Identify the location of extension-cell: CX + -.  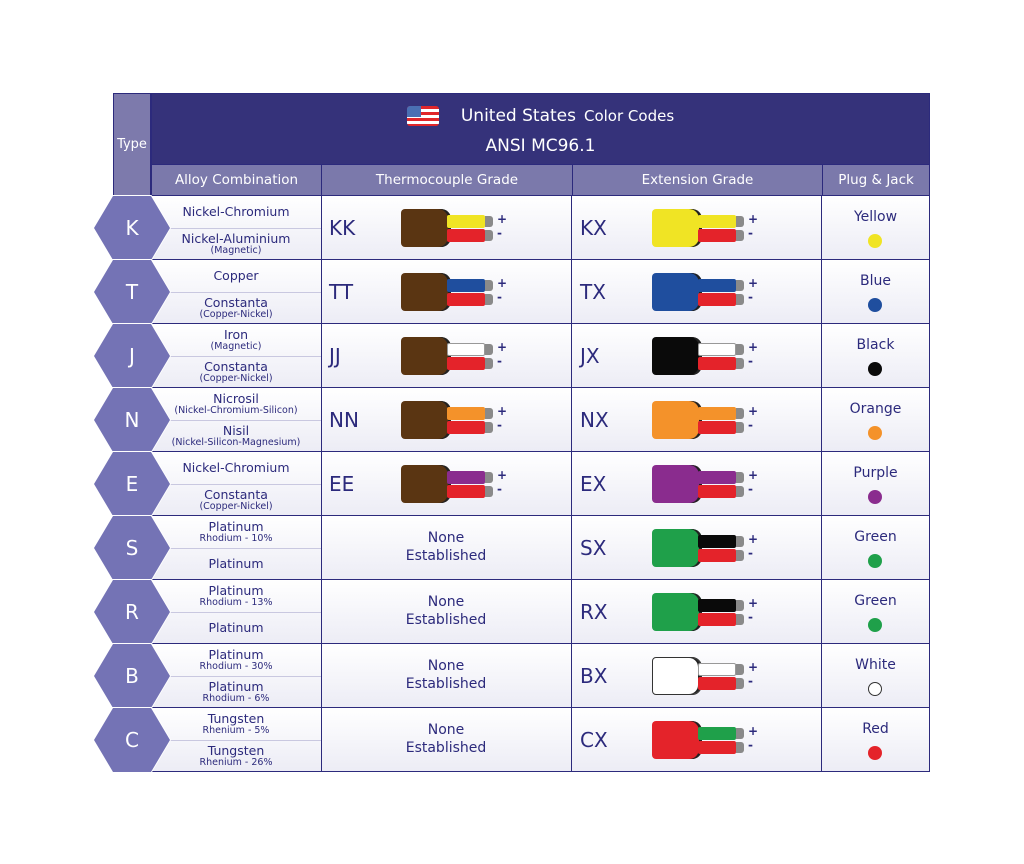
(697, 740).